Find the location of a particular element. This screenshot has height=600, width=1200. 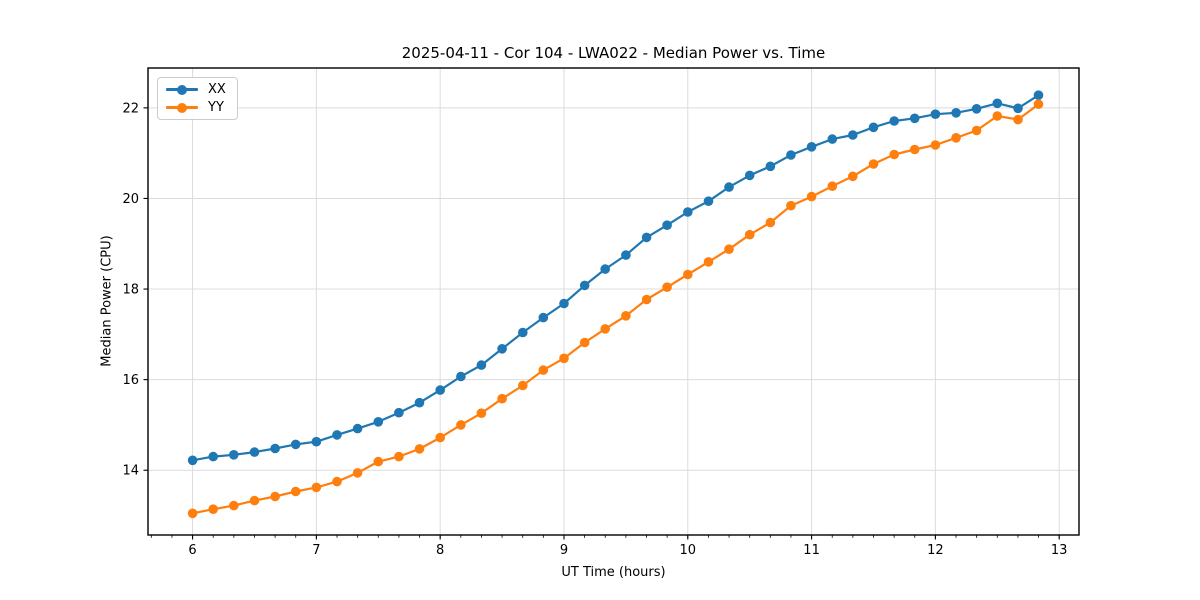

y-axis-label: Median Power (CPU) is located at coordinates (107, 301).